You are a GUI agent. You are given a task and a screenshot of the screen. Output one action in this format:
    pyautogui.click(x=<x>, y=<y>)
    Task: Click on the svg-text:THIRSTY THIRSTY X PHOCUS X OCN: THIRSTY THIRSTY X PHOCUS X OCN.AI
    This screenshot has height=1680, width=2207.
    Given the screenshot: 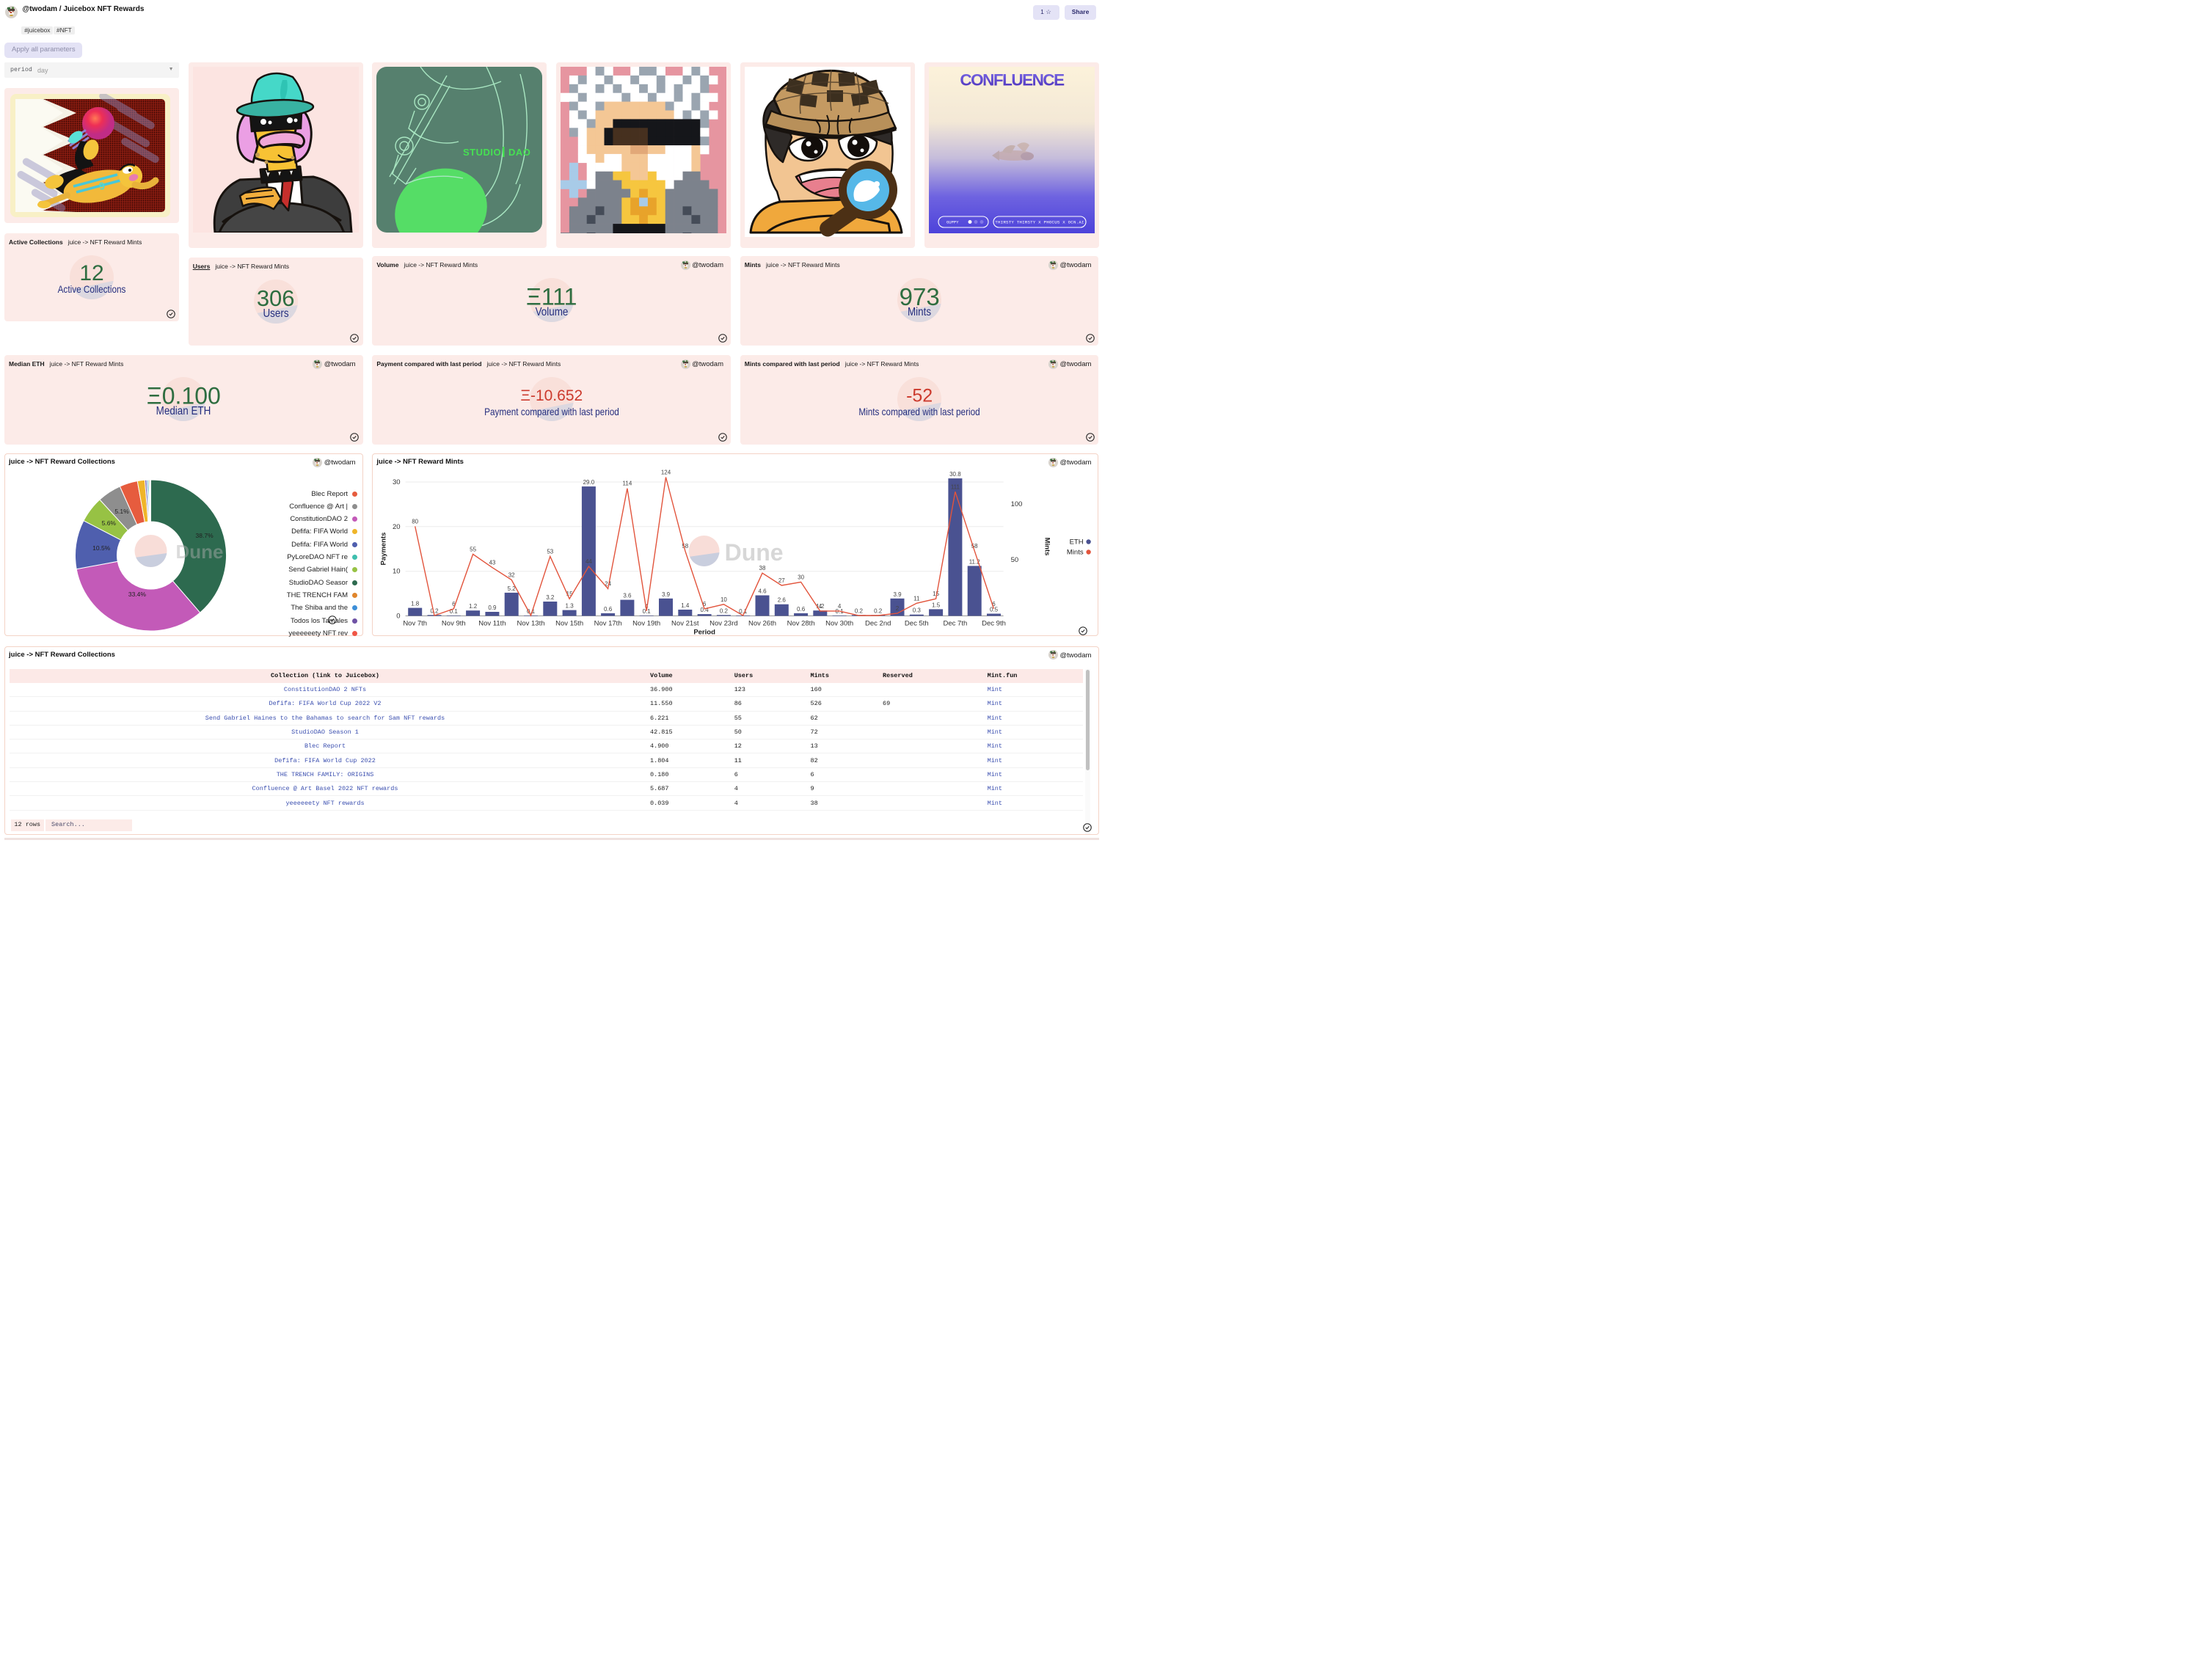 What is the action you would take?
    pyautogui.click(x=1039, y=223)
    